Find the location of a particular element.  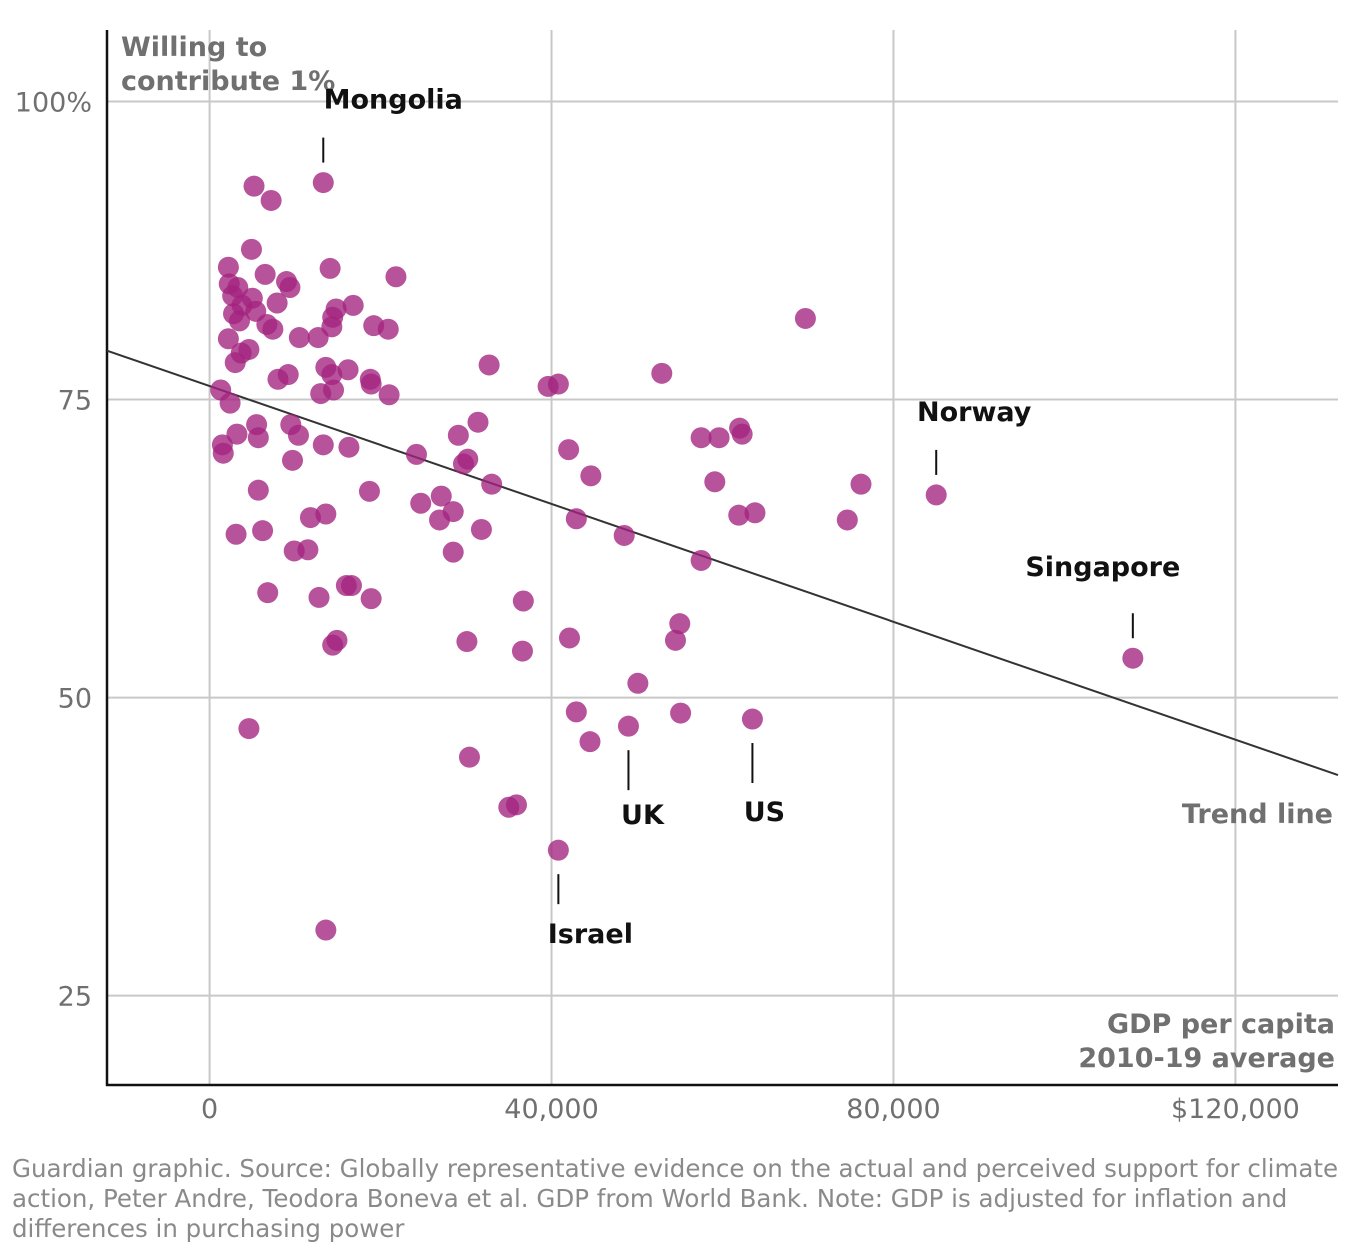

trend-line-label: Trend line is located at coordinates (1257, 814).